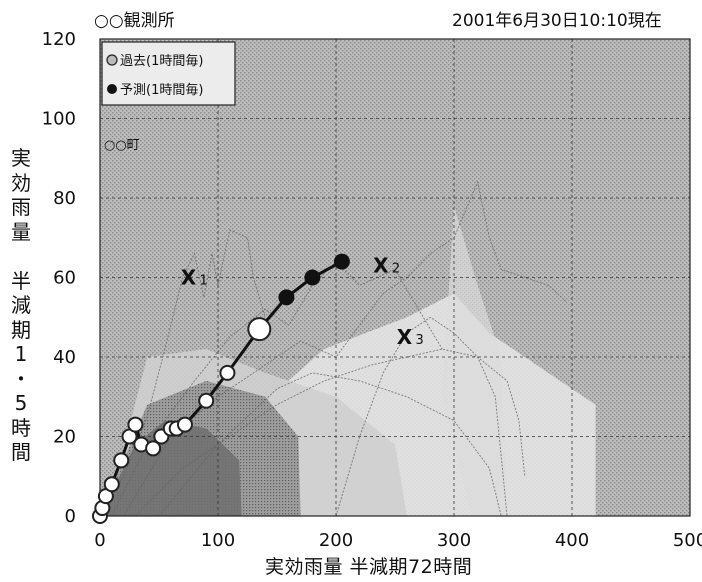 This screenshot has height=582, width=702. Describe the element at coordinates (112, 60) in the screenshot. I see `legend-open-circle-icon` at that location.